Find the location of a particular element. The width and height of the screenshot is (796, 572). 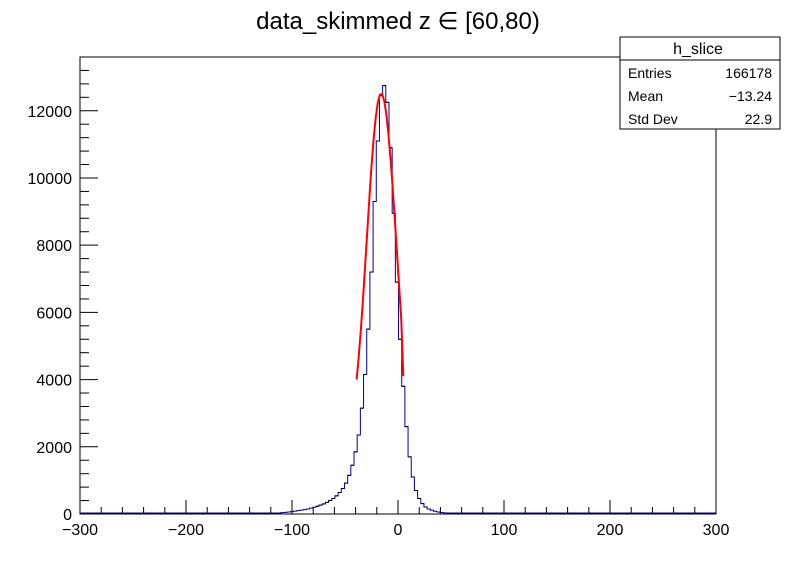

x-tick-label: −100 is located at coordinates (292, 530).